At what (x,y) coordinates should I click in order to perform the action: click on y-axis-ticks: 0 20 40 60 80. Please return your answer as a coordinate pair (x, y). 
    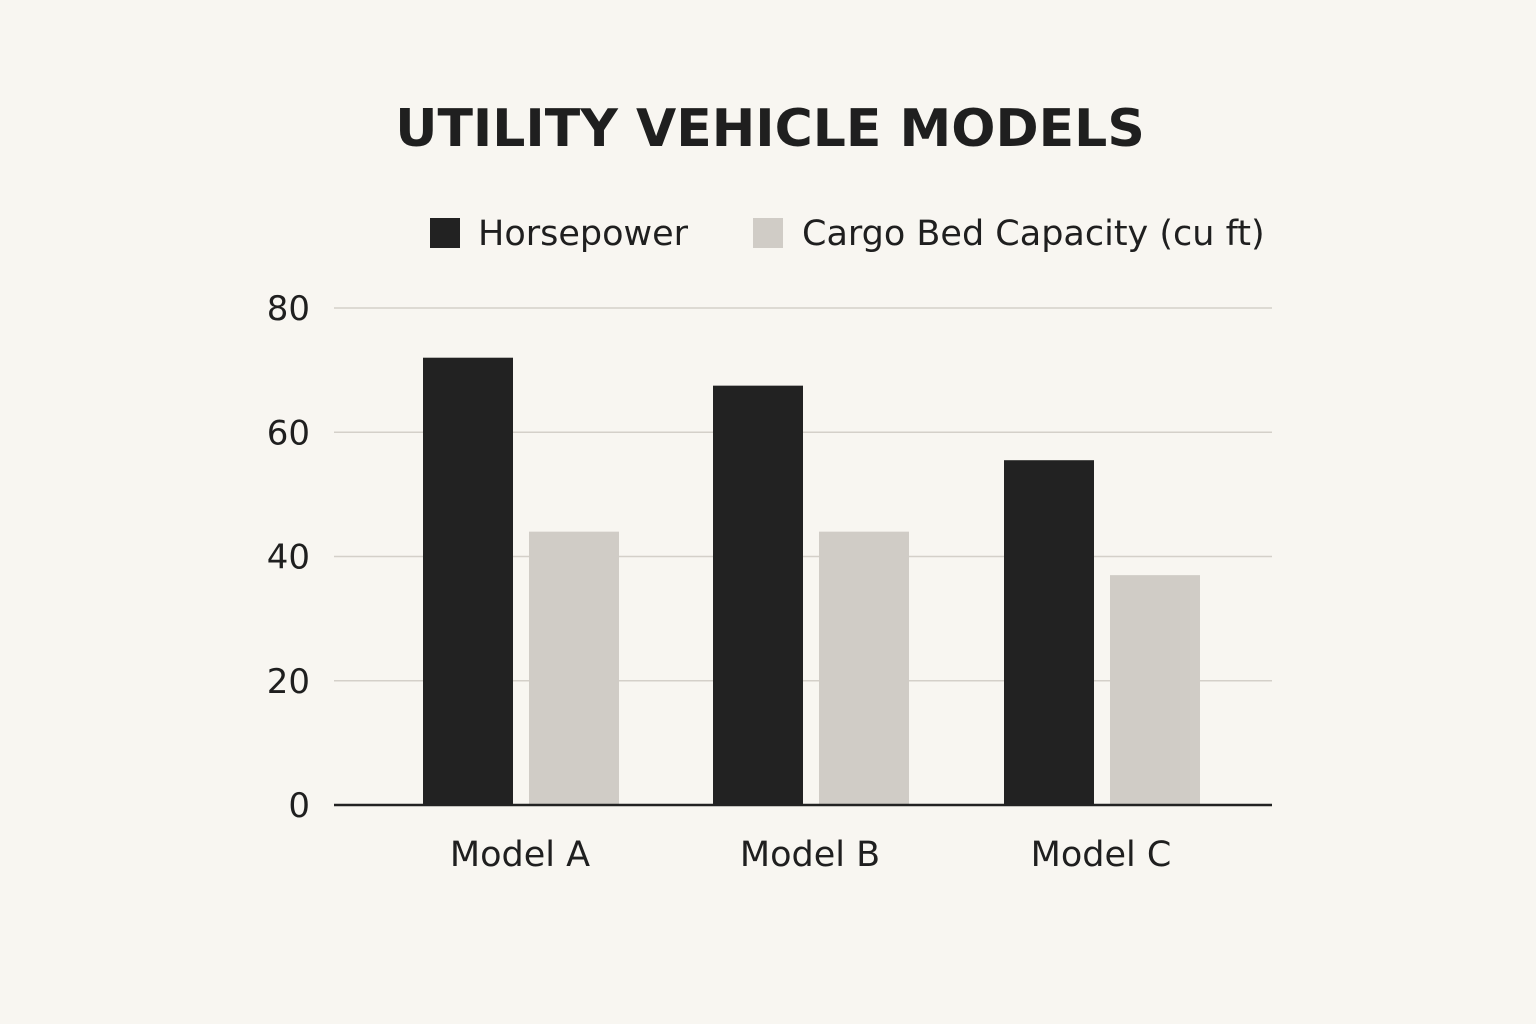
    Looking at the image, I should click on (288, 557).